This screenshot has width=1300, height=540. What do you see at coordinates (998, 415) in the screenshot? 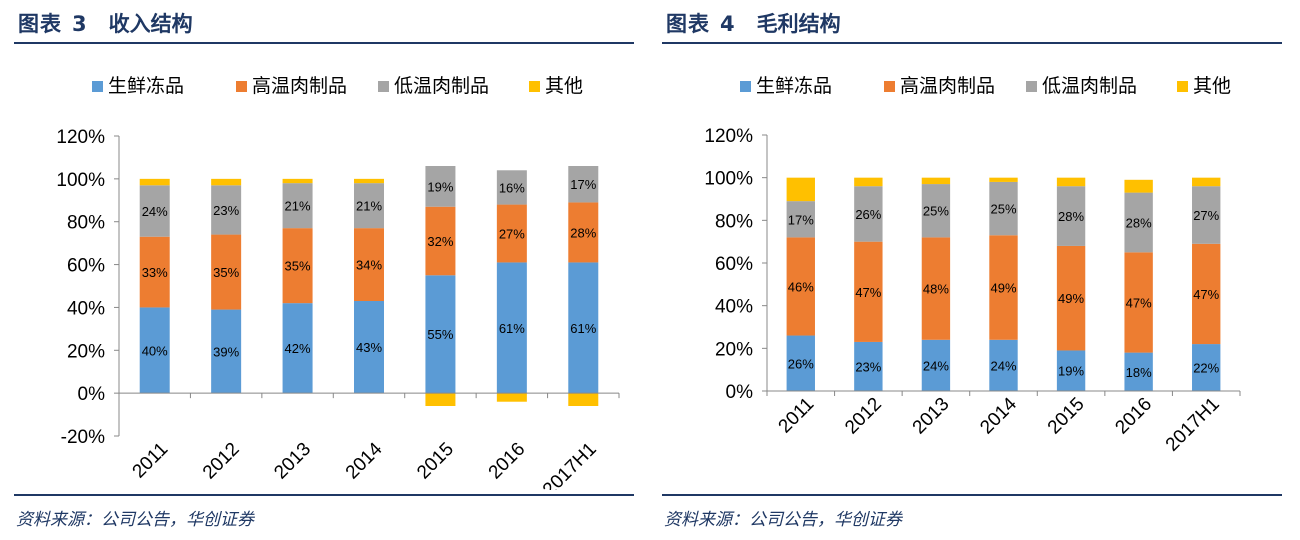
I see `x-tick-label: 2014` at bounding box center [998, 415].